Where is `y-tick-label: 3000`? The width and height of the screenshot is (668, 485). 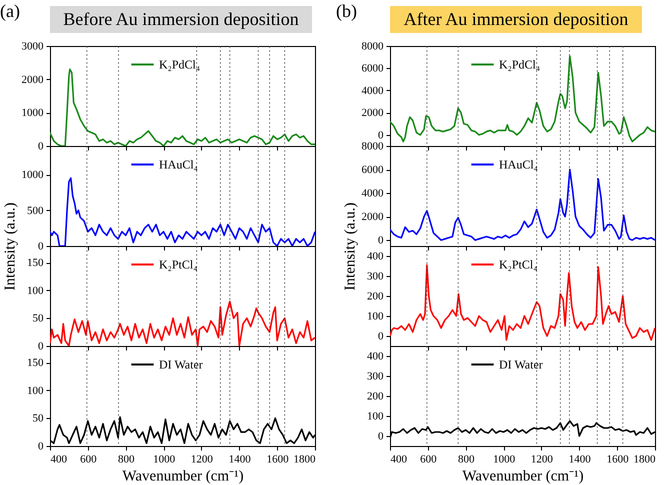 y-tick-label: 3000 is located at coordinates (33, 46).